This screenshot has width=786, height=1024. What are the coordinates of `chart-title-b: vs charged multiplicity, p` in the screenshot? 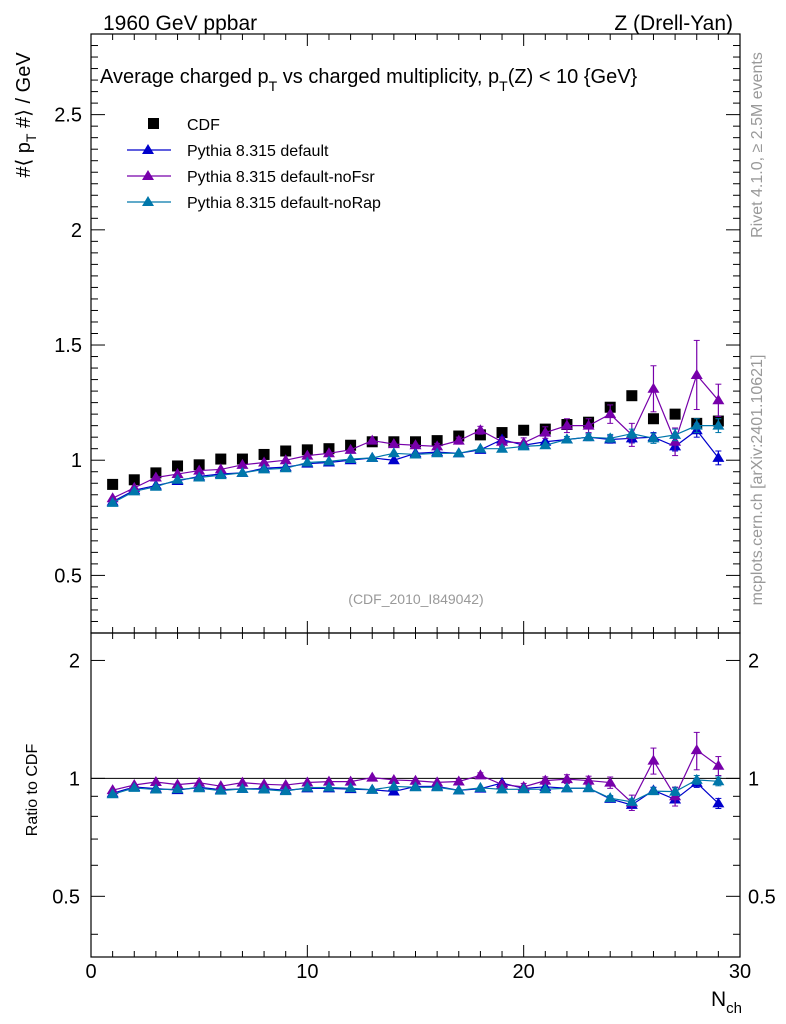 It's located at (388, 77).